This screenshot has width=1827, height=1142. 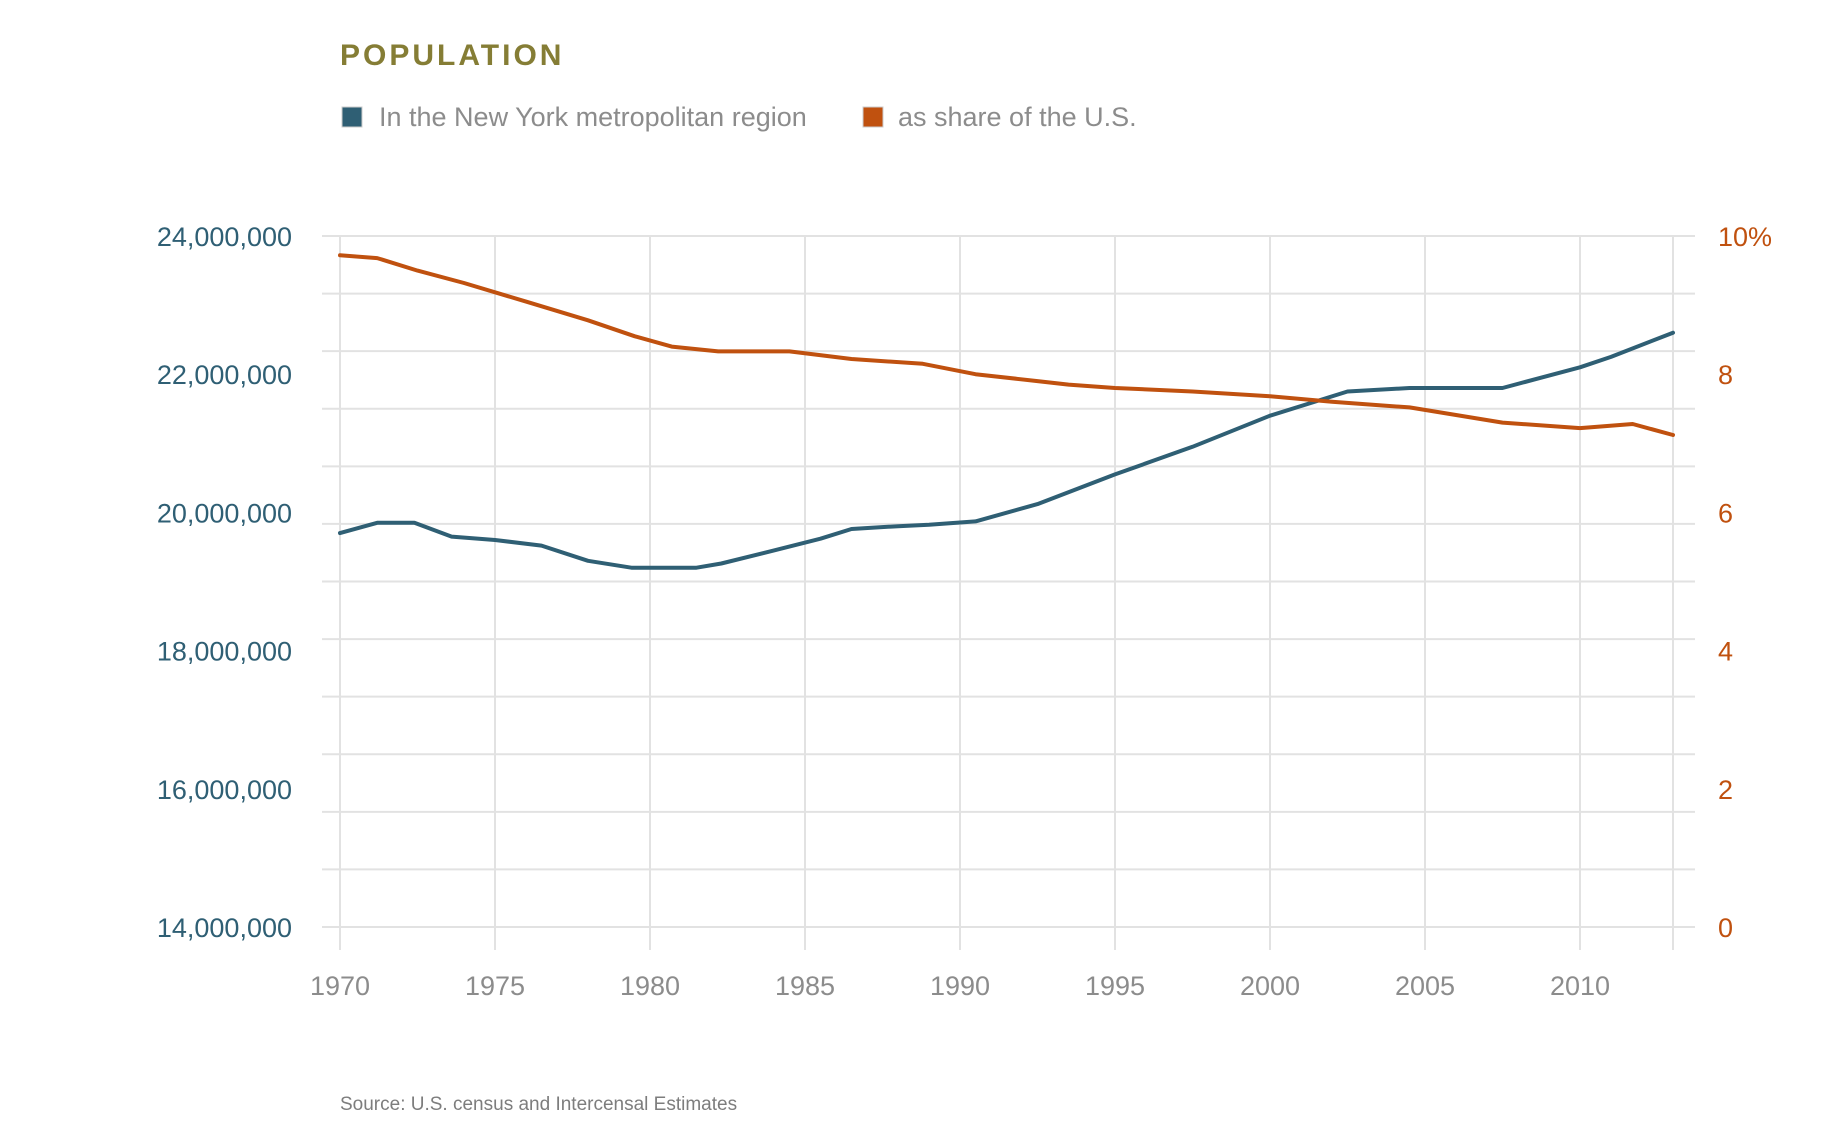 What do you see at coordinates (593, 117) in the screenshot?
I see `legend-label-population: In the New York metropolitan region` at bounding box center [593, 117].